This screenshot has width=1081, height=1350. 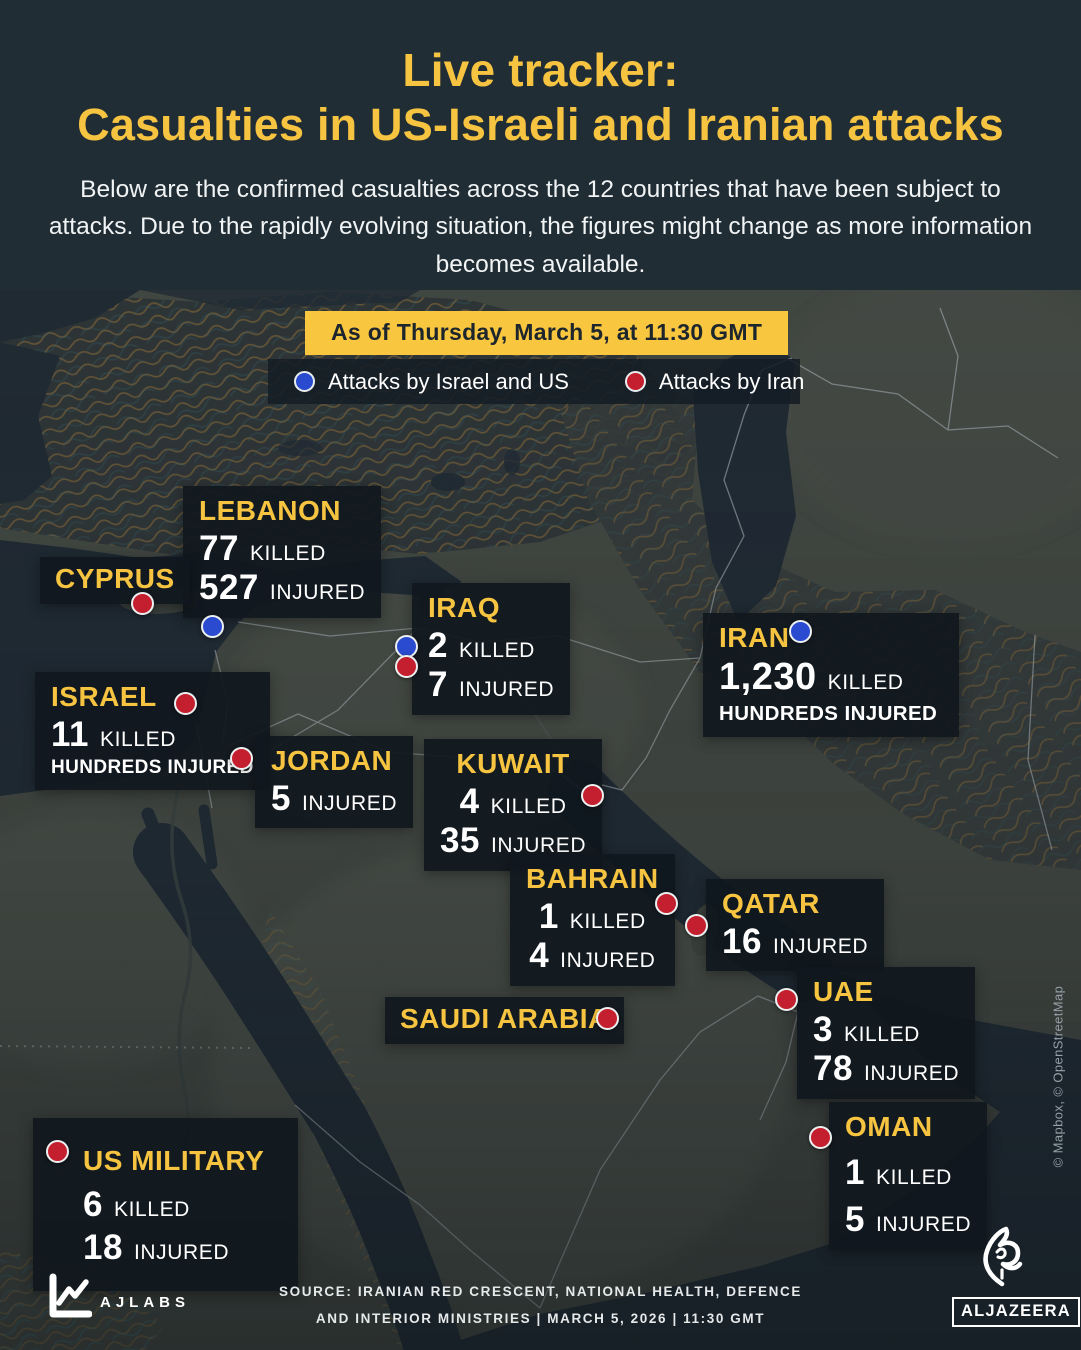 I want to click on title-line1: Live tracker:, so click(x=540, y=70).